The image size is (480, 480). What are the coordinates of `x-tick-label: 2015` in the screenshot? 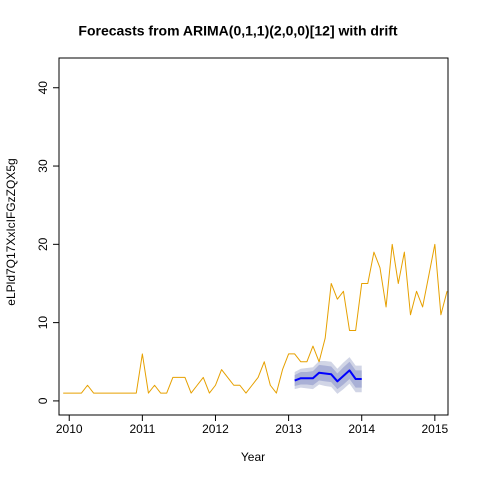 It's located at (434, 429).